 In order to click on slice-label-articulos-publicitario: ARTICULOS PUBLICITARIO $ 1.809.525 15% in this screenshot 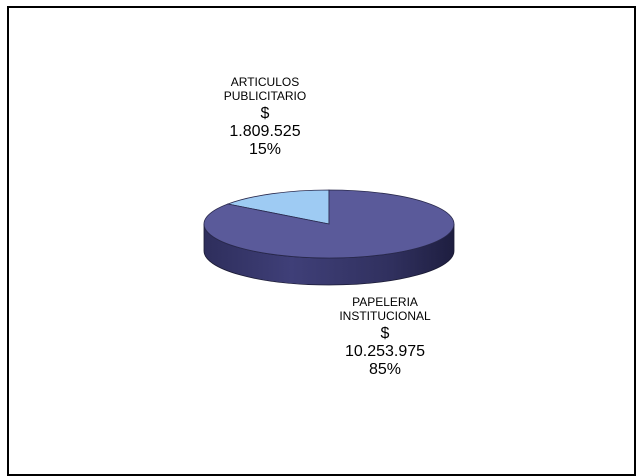, I will do `click(265, 117)`.